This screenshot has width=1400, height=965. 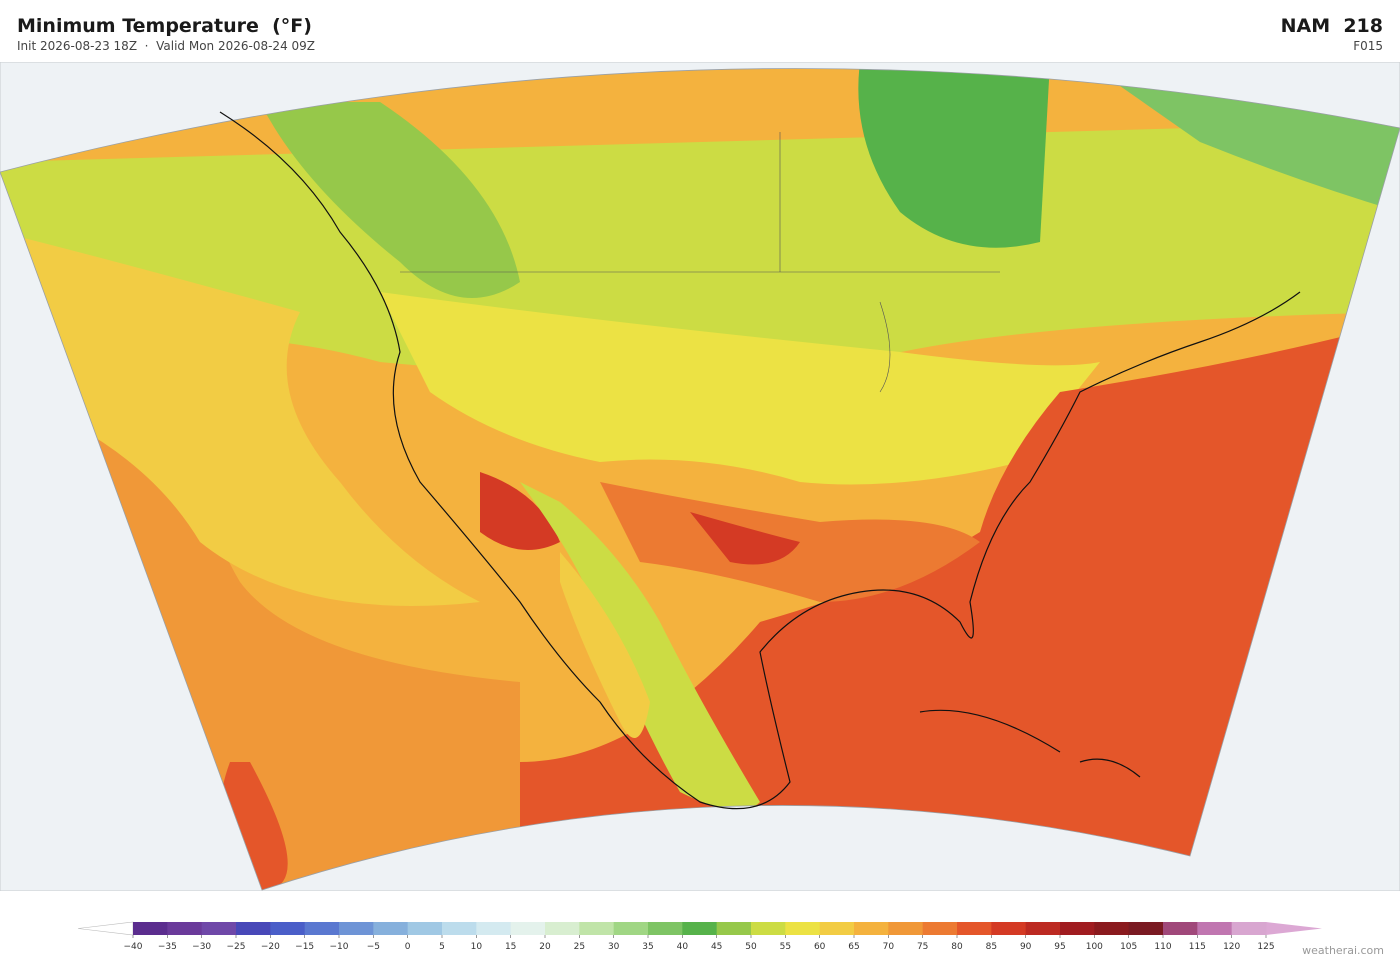 What do you see at coordinates (1197, 947) in the screenshot?
I see `colorbar-tick-label: 115` at bounding box center [1197, 947].